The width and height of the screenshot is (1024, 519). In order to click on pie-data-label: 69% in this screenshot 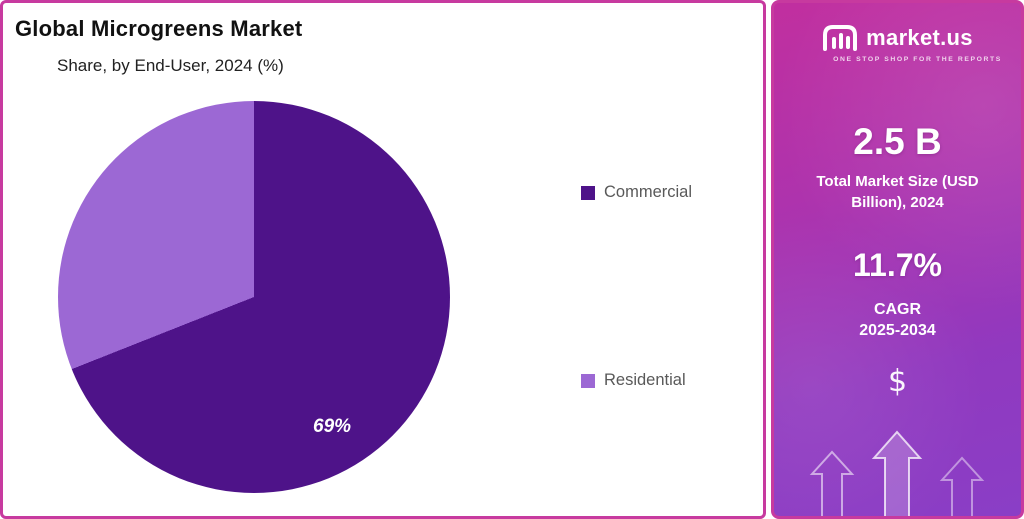, I will do `click(332, 426)`.